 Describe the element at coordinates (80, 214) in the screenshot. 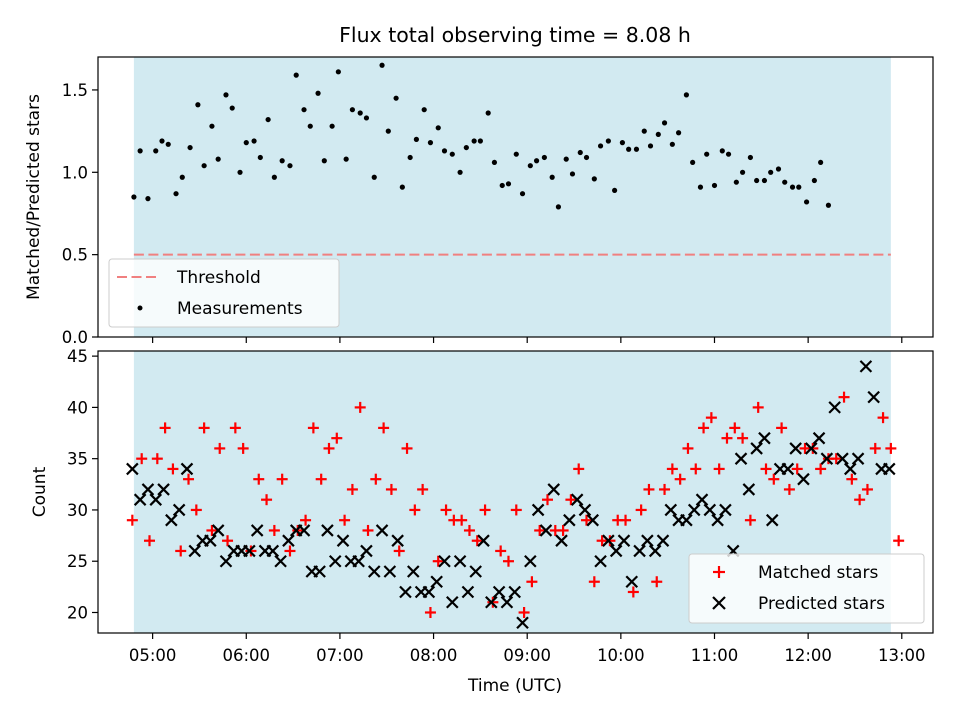

I see `top-y-axis: 0.0 0.5 1.0 1.5` at that location.